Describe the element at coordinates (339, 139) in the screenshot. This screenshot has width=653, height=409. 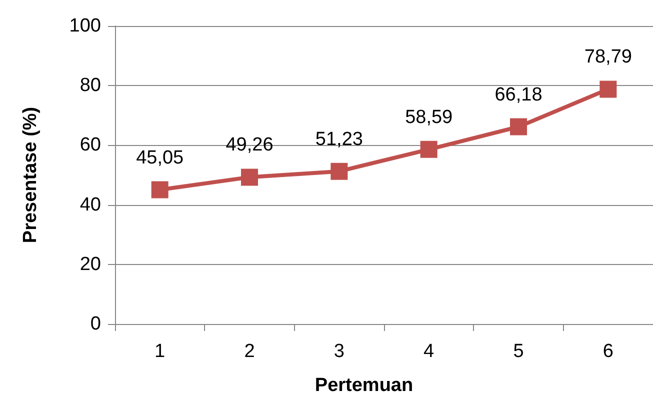
I see `data-label: 51,23` at that location.